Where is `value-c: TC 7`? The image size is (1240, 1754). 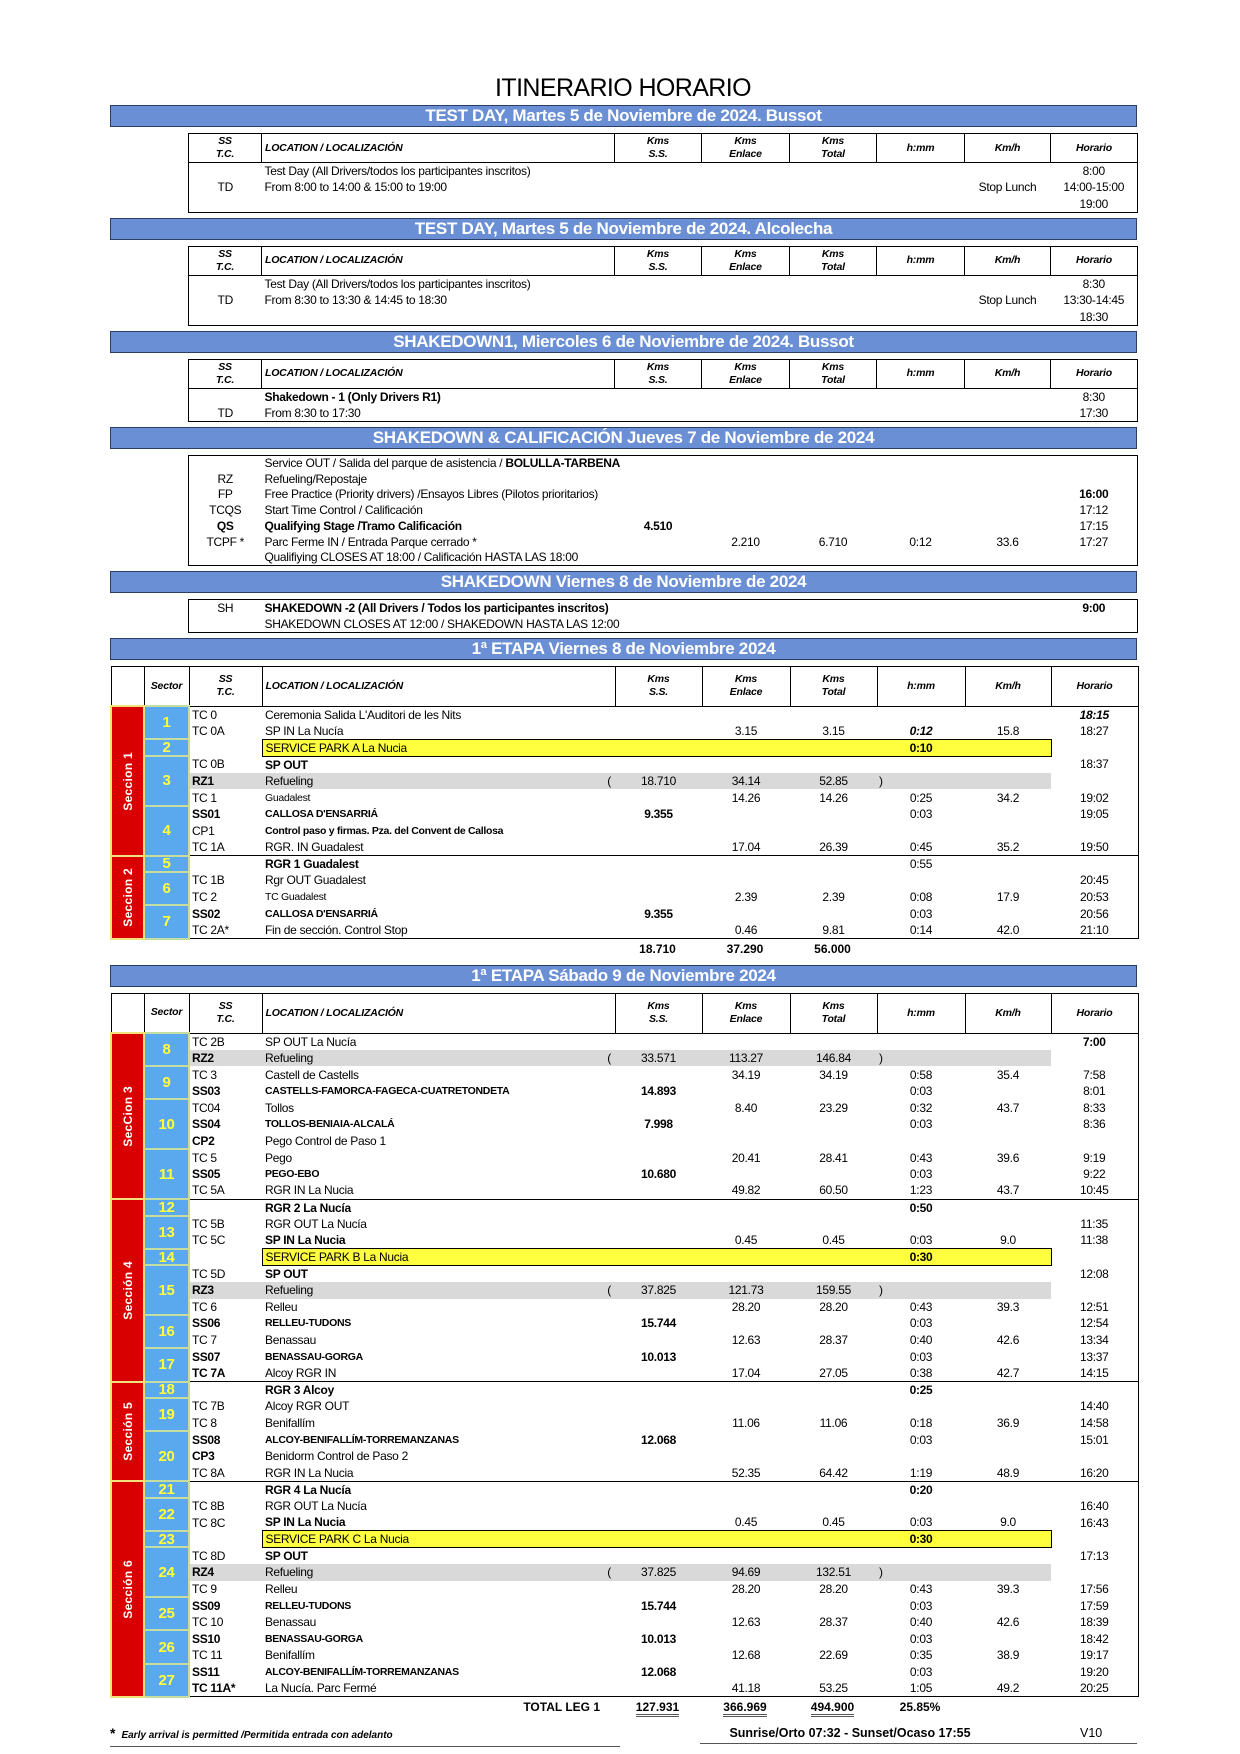 value-c: TC 7 is located at coordinates (204, 1340).